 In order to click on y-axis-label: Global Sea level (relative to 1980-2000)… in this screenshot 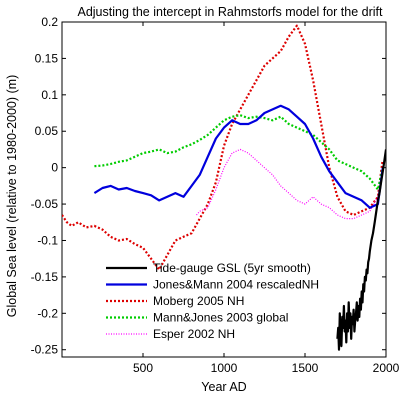, I will do `click(12, 196)`.